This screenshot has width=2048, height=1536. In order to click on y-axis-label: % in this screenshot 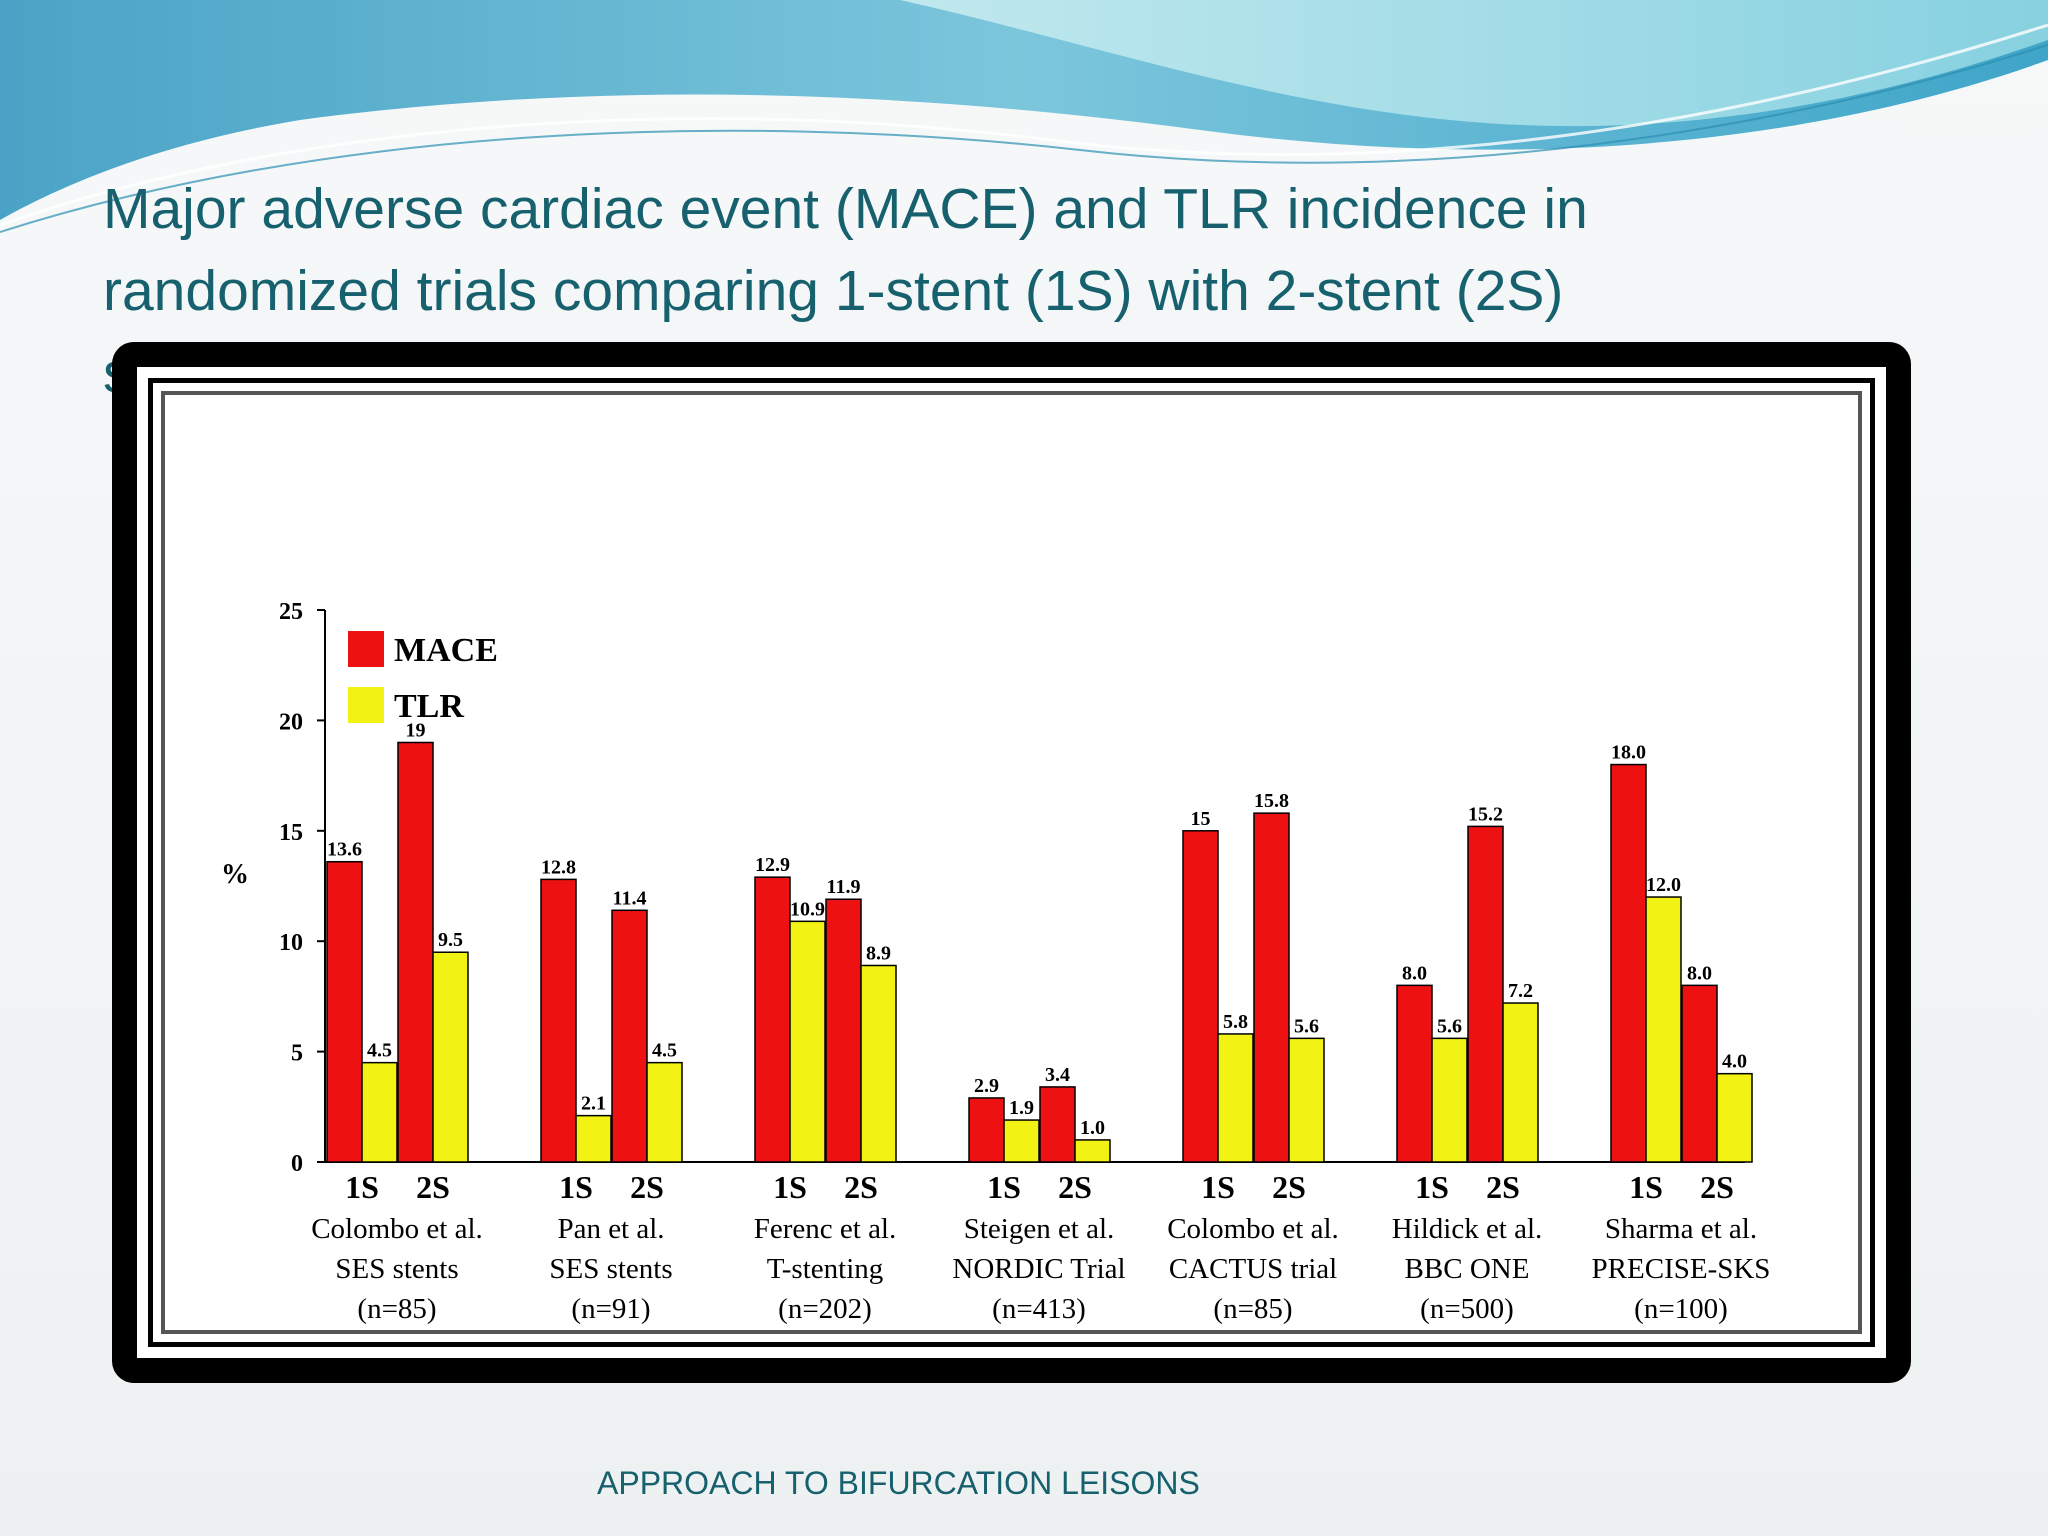, I will do `click(235, 874)`.